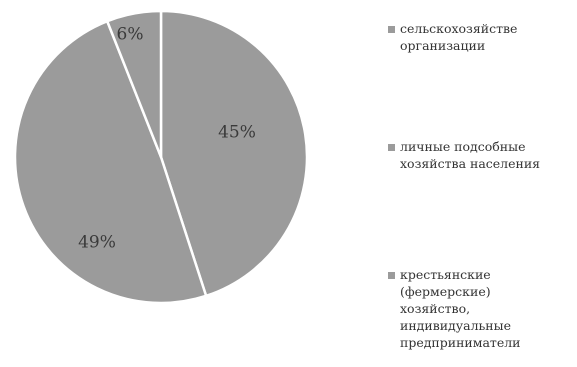 The width and height of the screenshot is (577, 367). What do you see at coordinates (470, 155) in the screenshot?
I see `legend-label-1: личные подсобные хозяйства населения` at bounding box center [470, 155].